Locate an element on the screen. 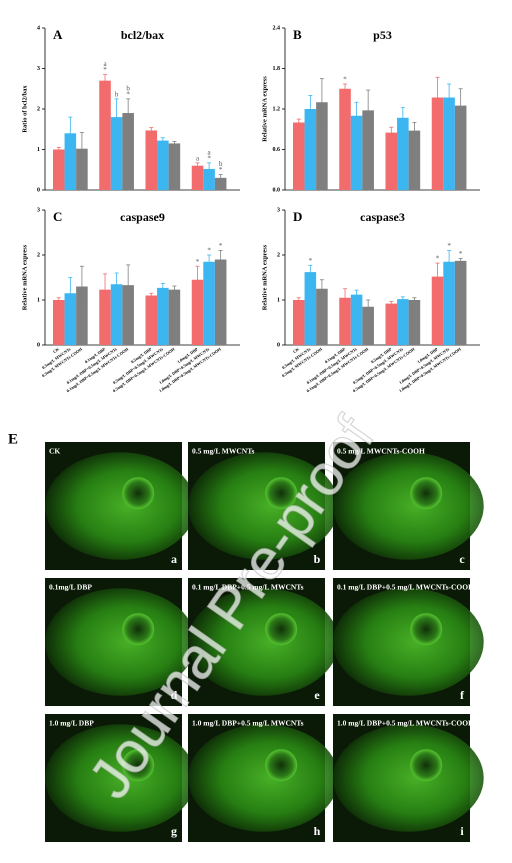 The image size is (512, 863). y-axis-label: Ratio of bcl2/bax is located at coordinates (24, 109).